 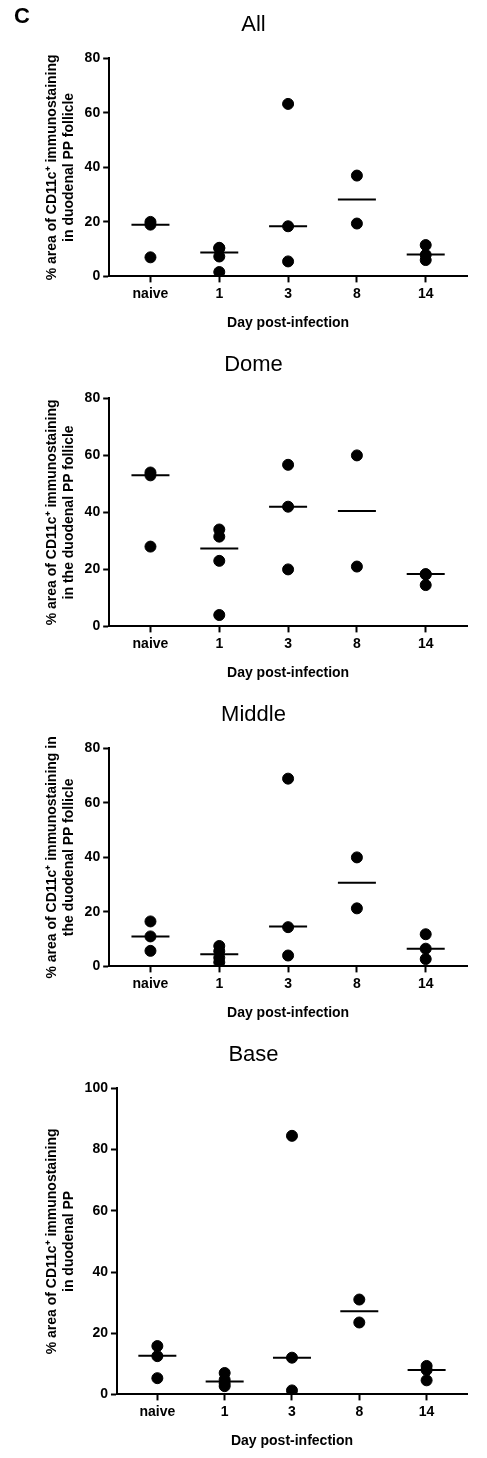 What do you see at coordinates (253, 24) in the screenshot?
I see `chart-title: All` at bounding box center [253, 24].